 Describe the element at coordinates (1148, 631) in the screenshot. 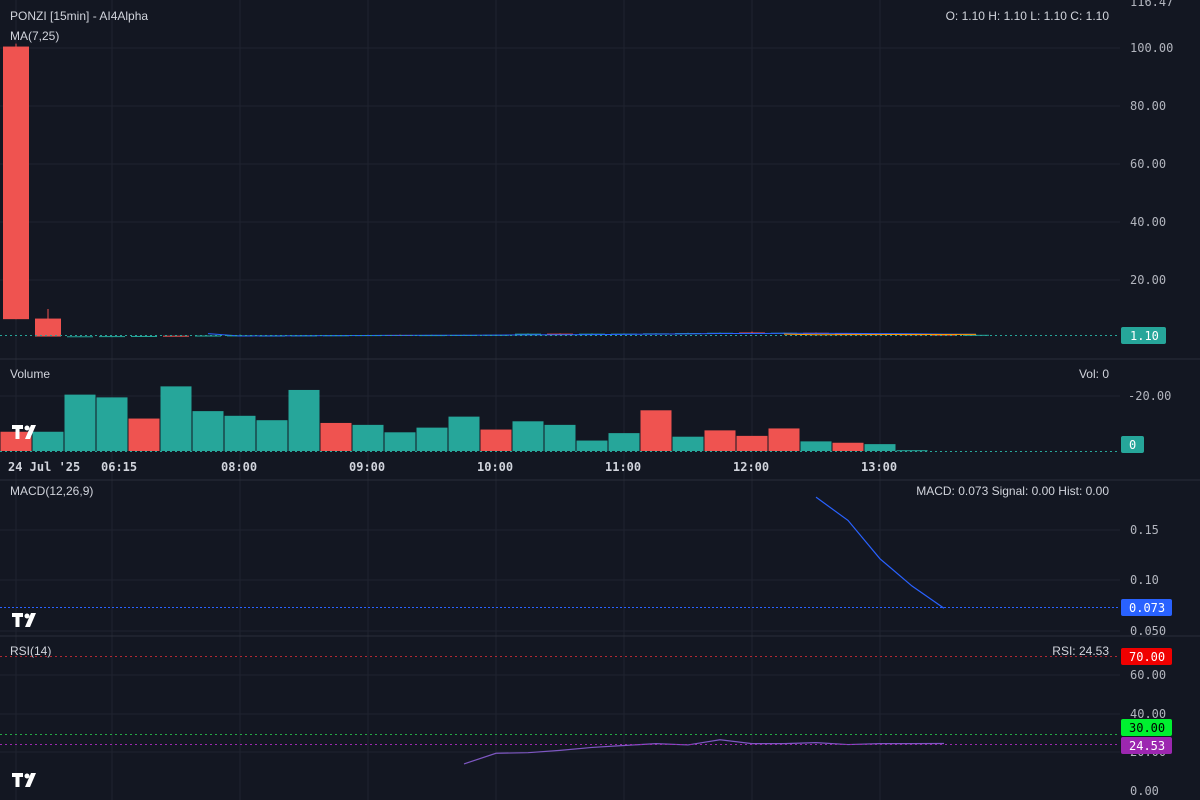

I see `macd-tick-label: 0.050` at that location.